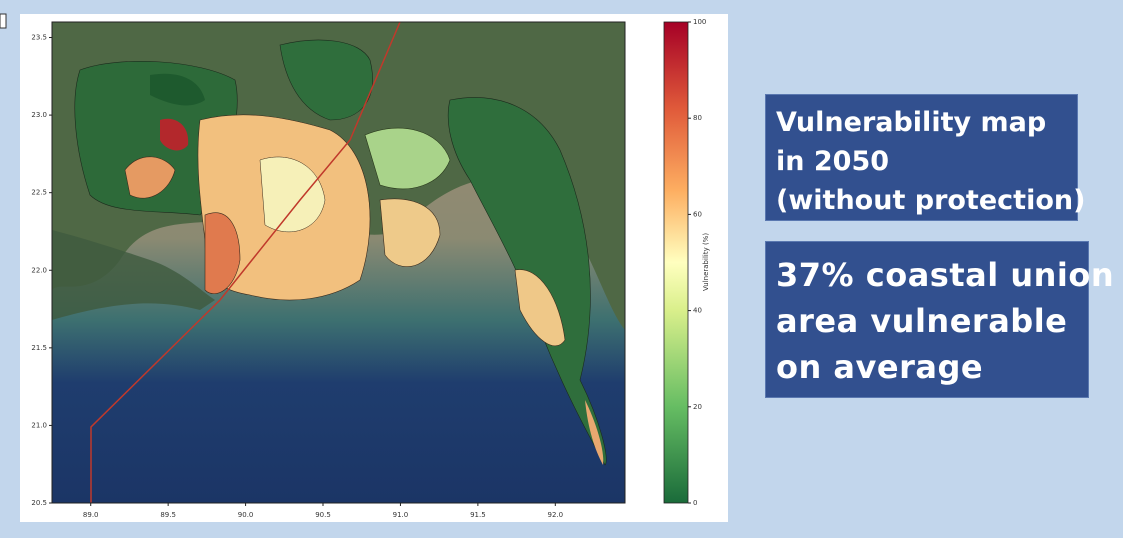  Describe the element at coordinates (177, 89) in the screenshot. I see `district-green` at that location.